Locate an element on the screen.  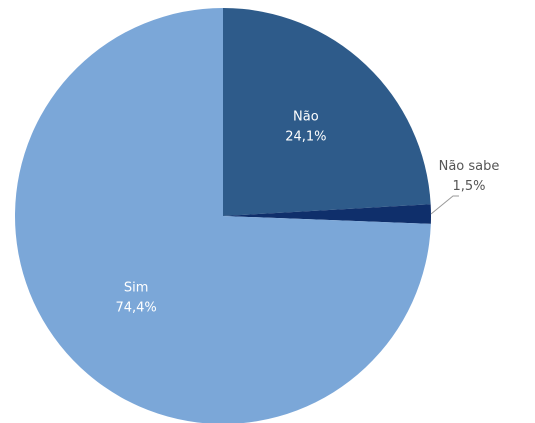
leader-lines is located at coordinates (444, 205).